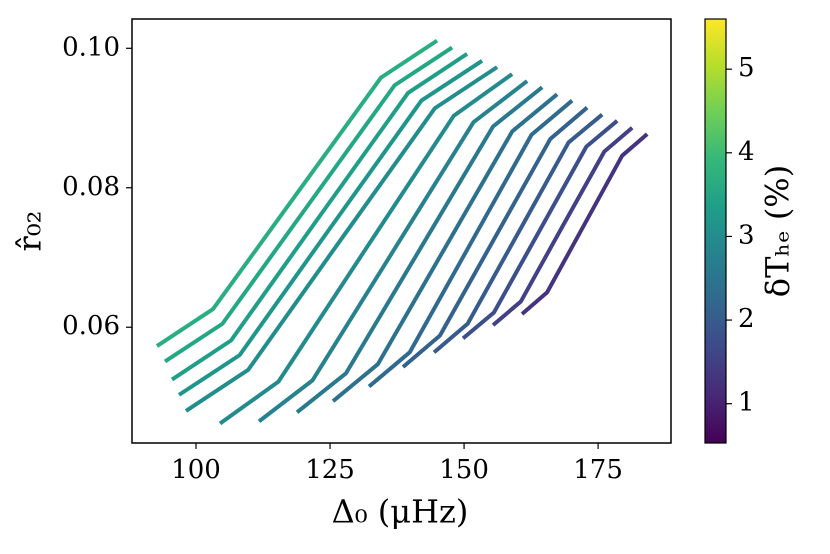 The width and height of the screenshot is (830, 554). I want to click on y-tick-label: 0.10, so click(91, 47).